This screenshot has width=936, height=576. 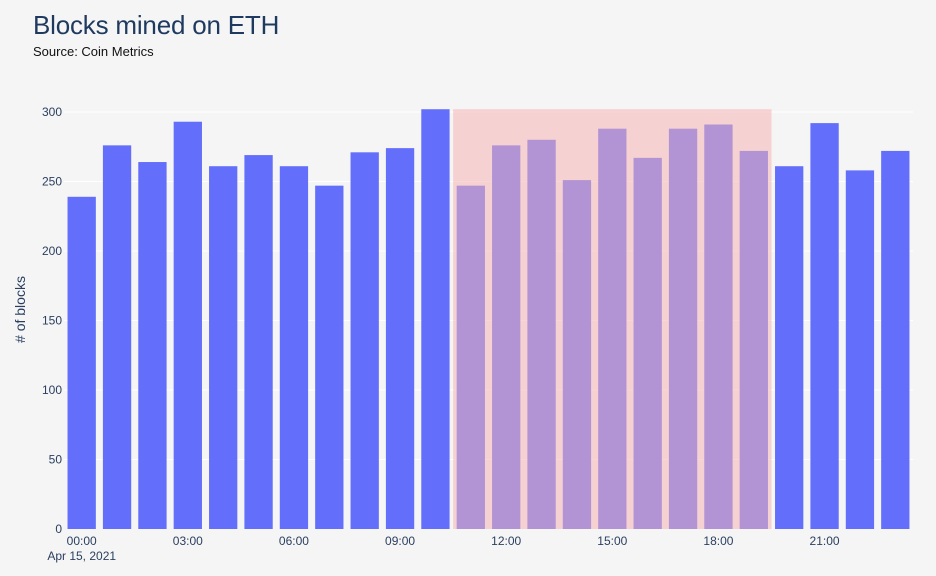 I want to click on x-tick-label: 09:00, so click(x=400, y=541).